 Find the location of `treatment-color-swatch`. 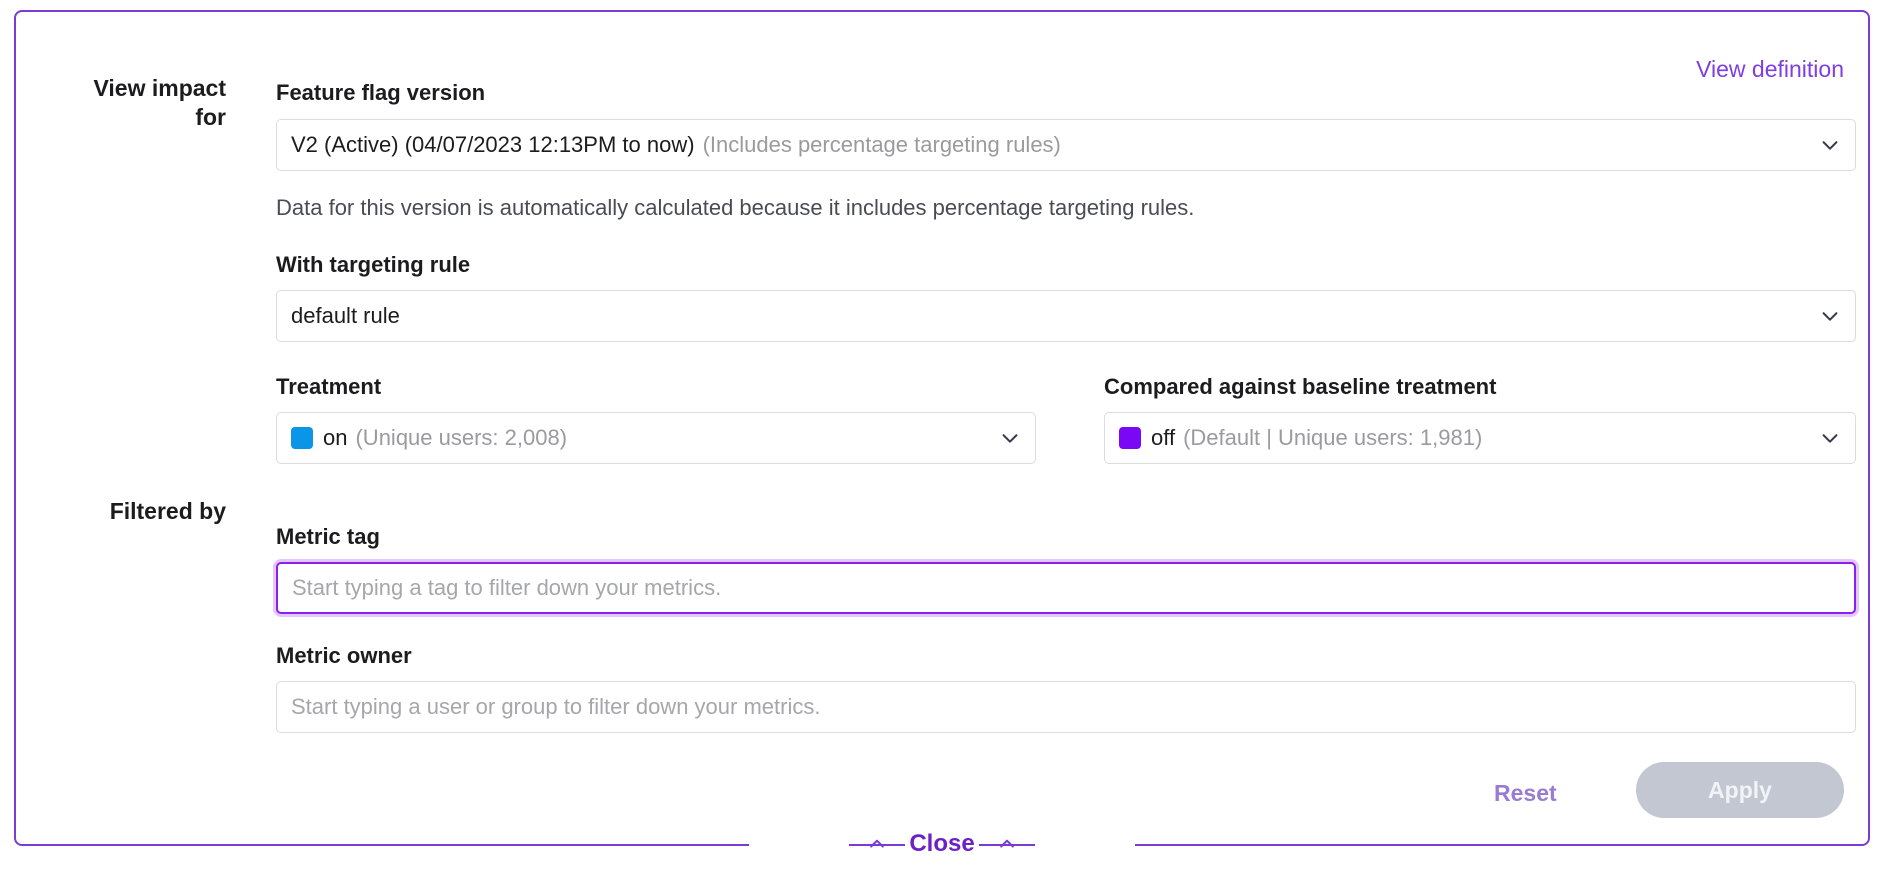

treatment-color-swatch is located at coordinates (302, 438).